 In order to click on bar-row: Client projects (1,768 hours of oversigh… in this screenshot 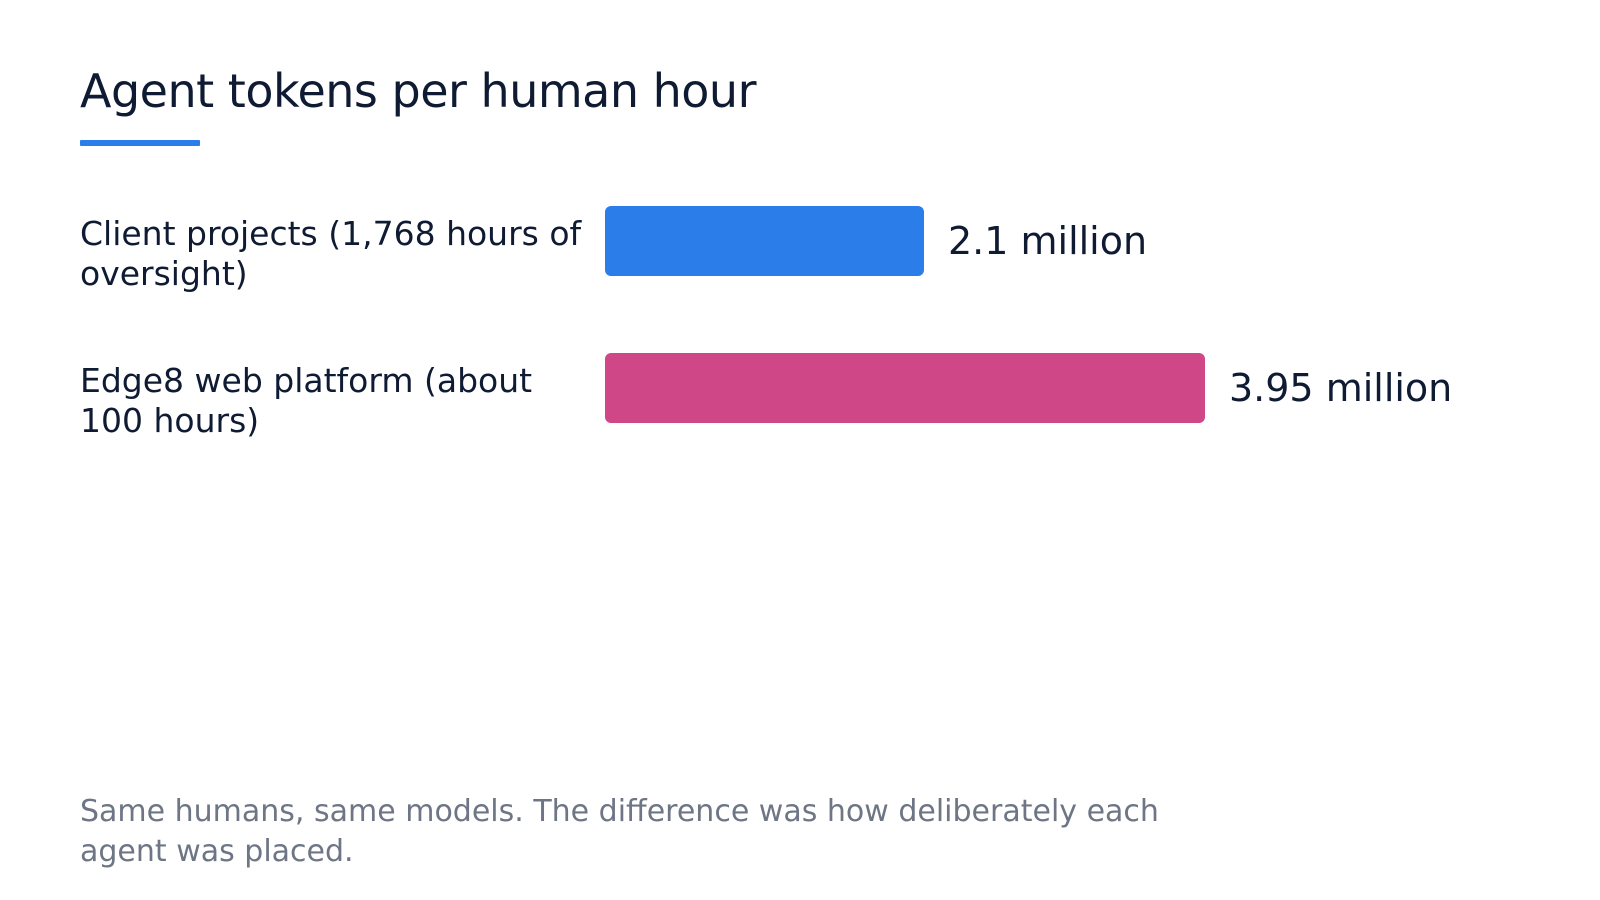, I will do `click(810, 261)`.